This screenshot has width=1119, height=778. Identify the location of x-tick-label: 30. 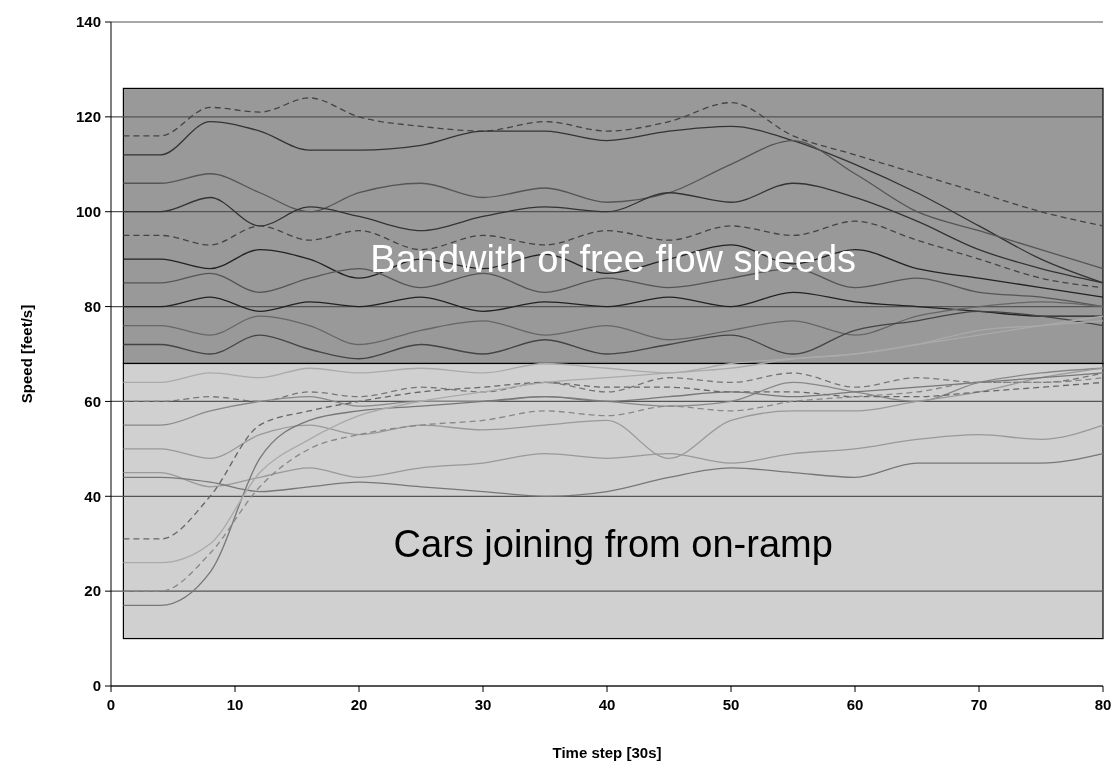
(483, 704).